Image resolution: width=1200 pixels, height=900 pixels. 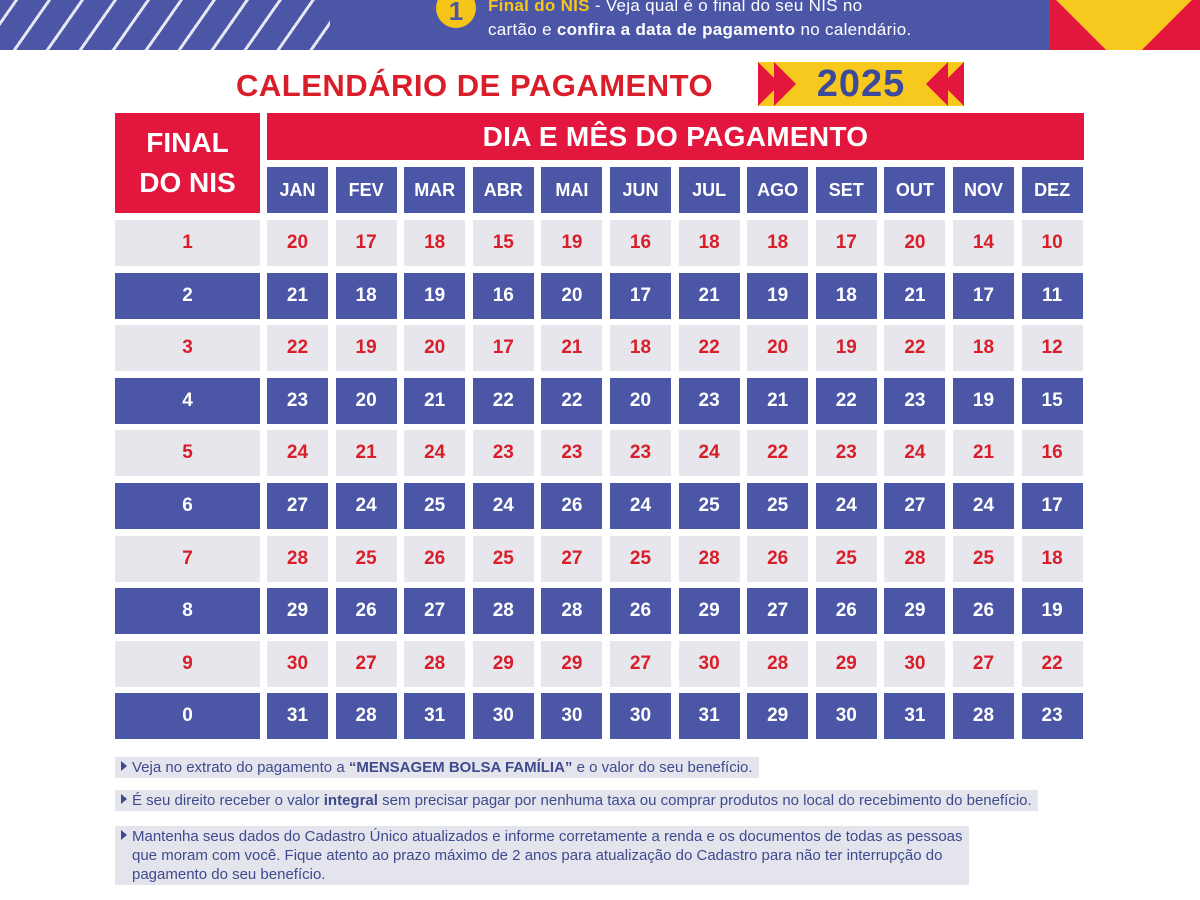 What do you see at coordinates (165, 25) in the screenshot?
I see `decorative-stripes` at bounding box center [165, 25].